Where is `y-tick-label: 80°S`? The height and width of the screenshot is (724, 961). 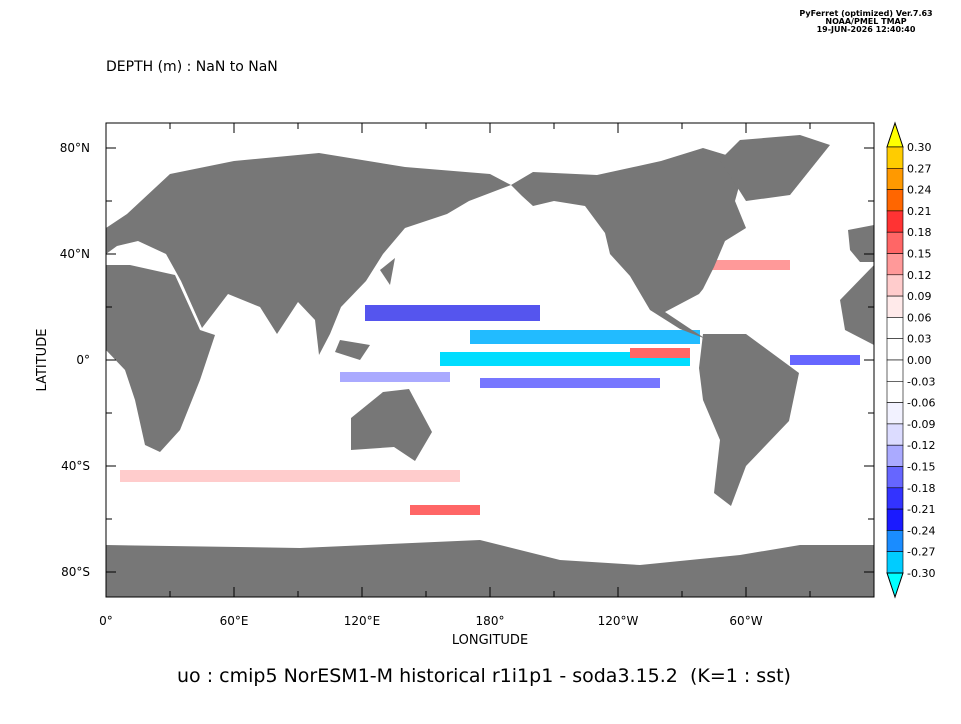 y-tick-label: 80°S is located at coordinates (75, 572).